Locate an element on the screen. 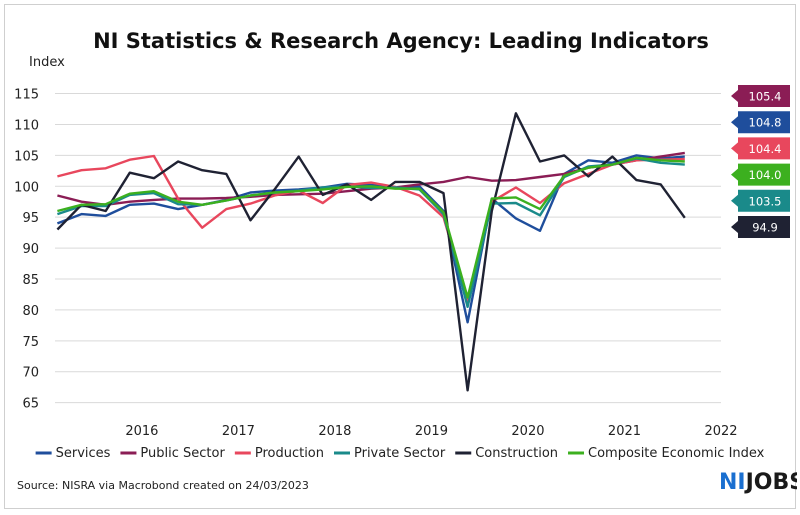 The height and width of the screenshot is (515, 800). legend-item-private-sector: Private Sector is located at coordinates (389, 453).